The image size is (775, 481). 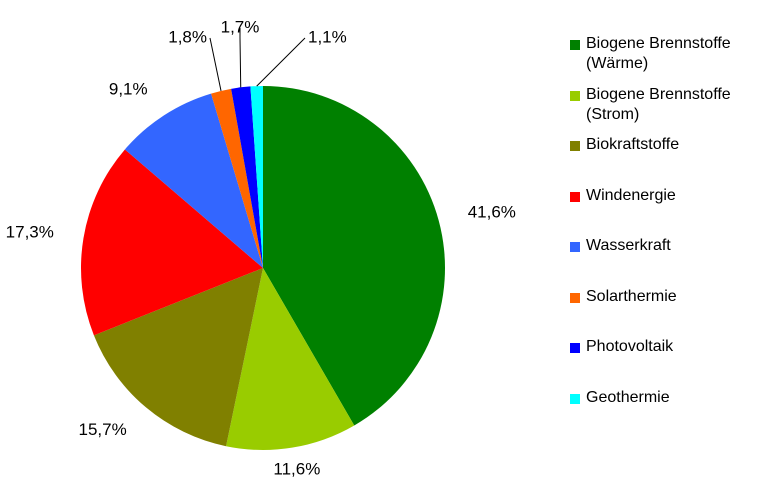 What do you see at coordinates (633, 144) in the screenshot?
I see `legend-label: Biokraftstoffe` at bounding box center [633, 144].